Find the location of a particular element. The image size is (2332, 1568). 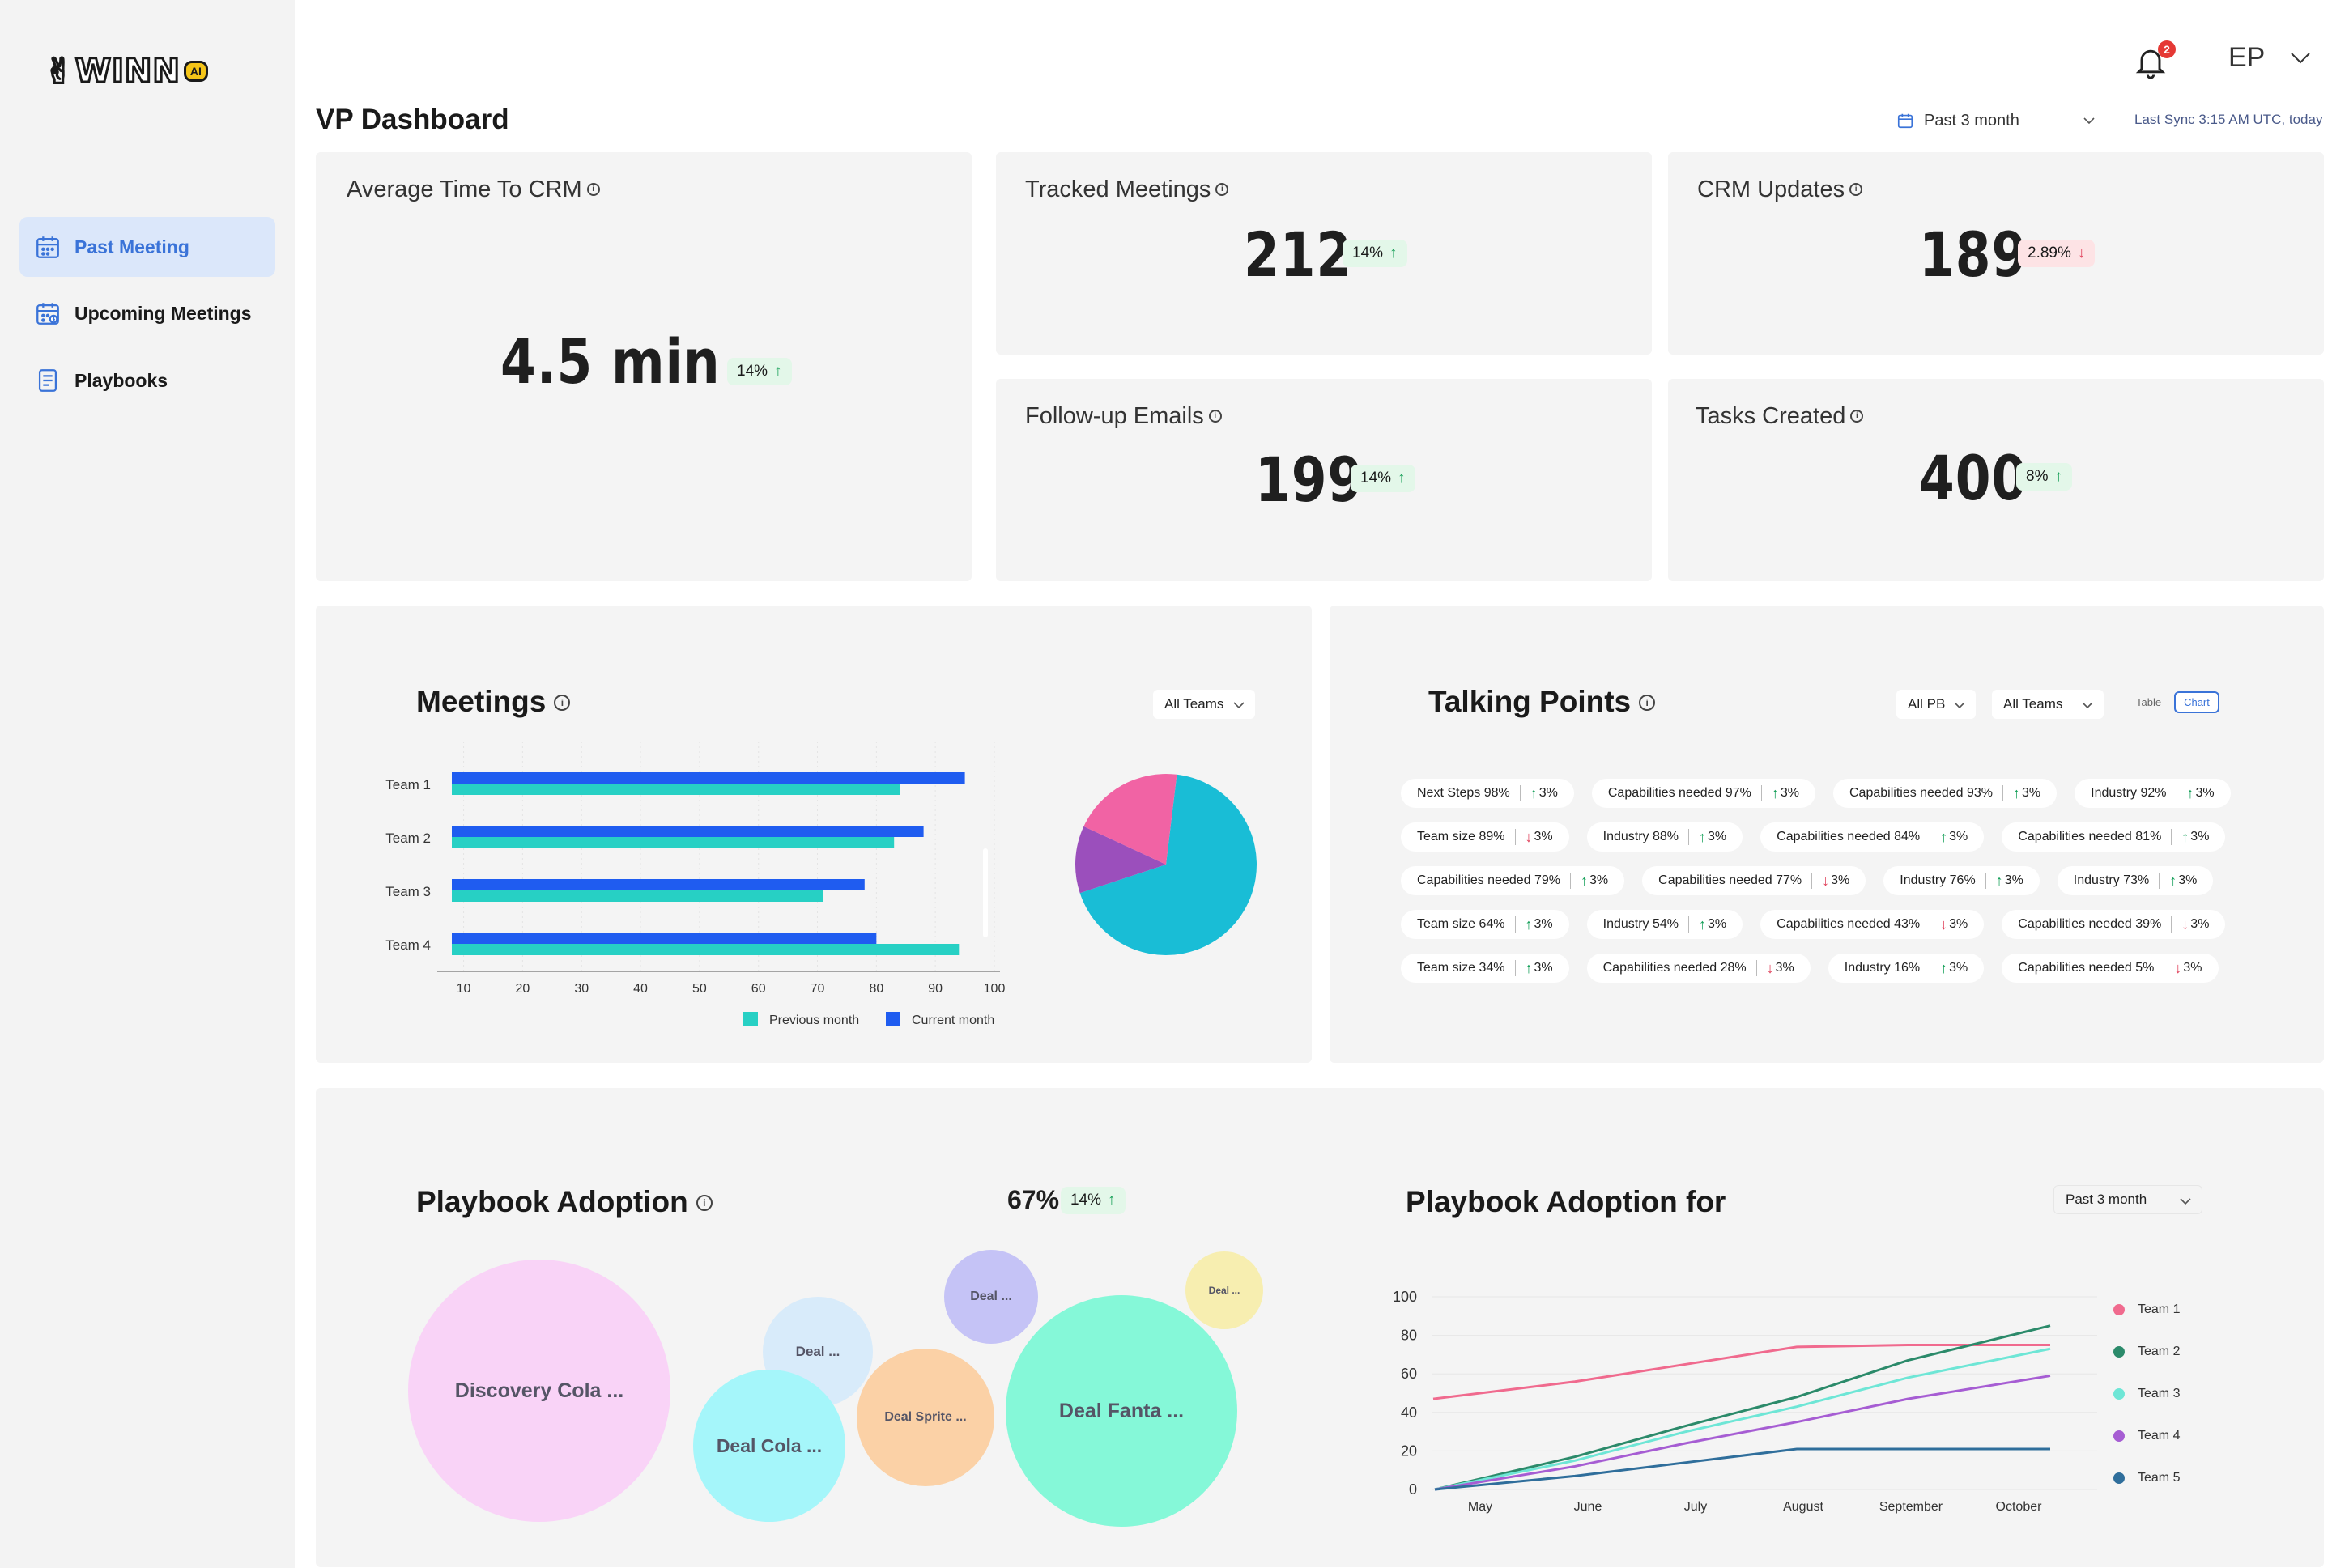

talking-point-chip: Industry 16% ↑ 3% is located at coordinates (1906, 968).